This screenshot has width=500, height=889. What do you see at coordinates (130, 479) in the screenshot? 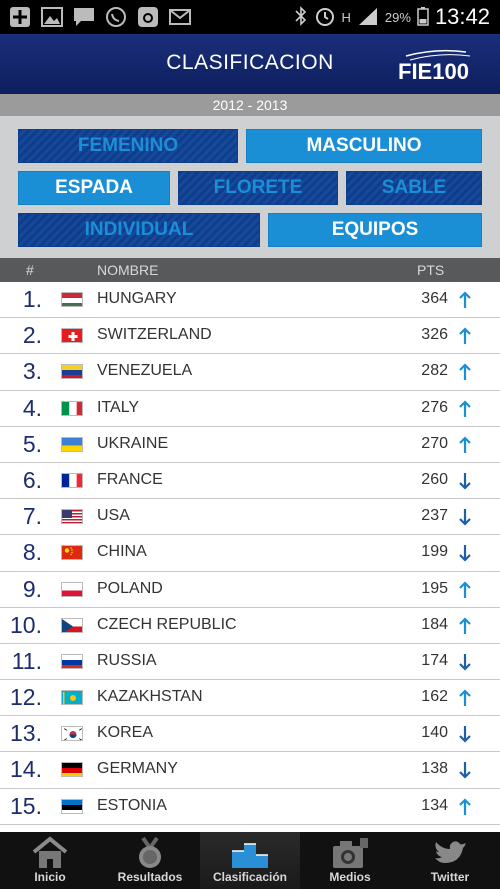
I see `country-name: FRANCE` at bounding box center [130, 479].